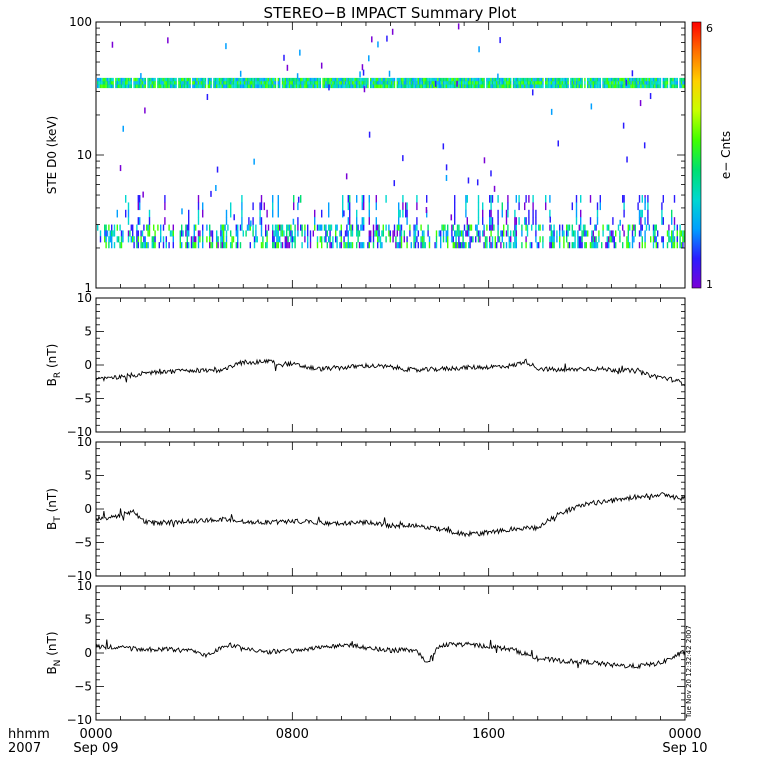 The image size is (780, 780). Describe the element at coordinates (696, 155) in the screenshot. I see `colorbar-gradient` at that location.